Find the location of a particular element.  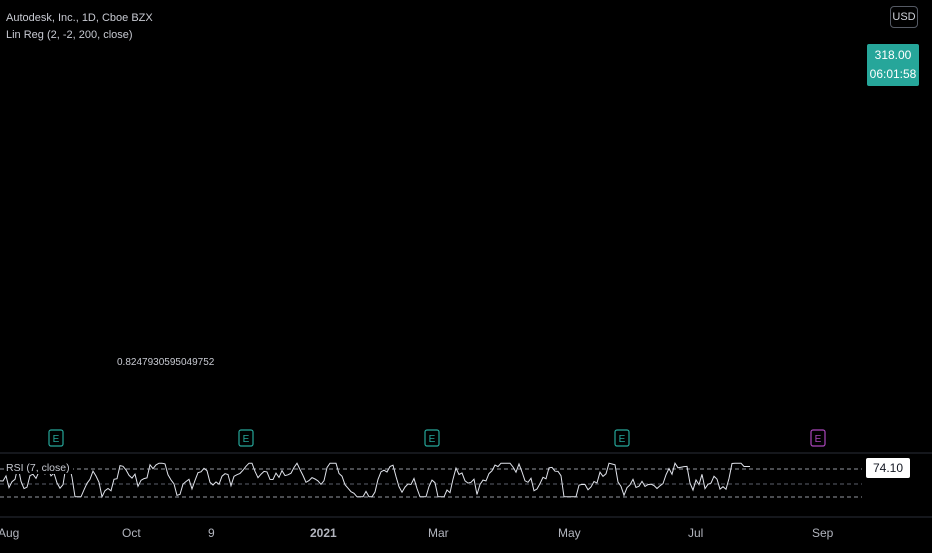

time-axis-label: Jul is located at coordinates (695, 533).